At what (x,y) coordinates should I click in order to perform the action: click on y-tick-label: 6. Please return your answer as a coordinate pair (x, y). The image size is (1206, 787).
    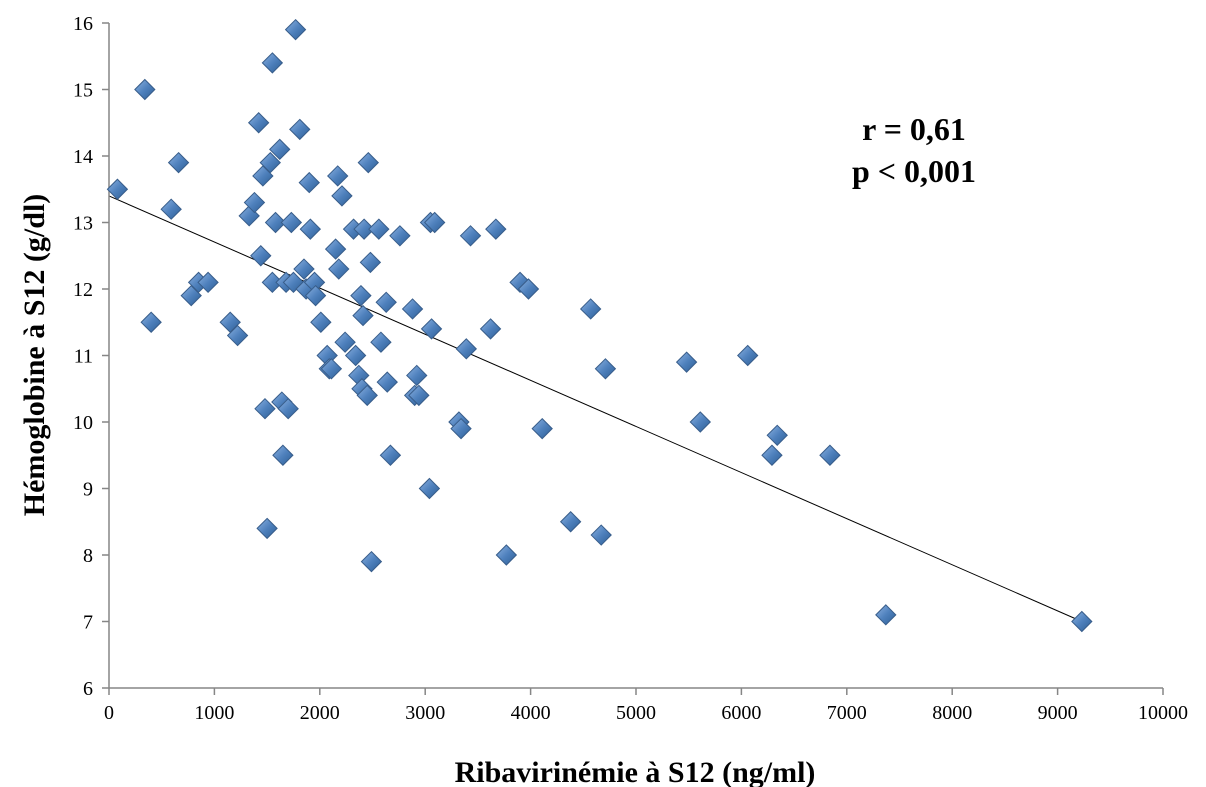
    Looking at the image, I should click on (88, 689).